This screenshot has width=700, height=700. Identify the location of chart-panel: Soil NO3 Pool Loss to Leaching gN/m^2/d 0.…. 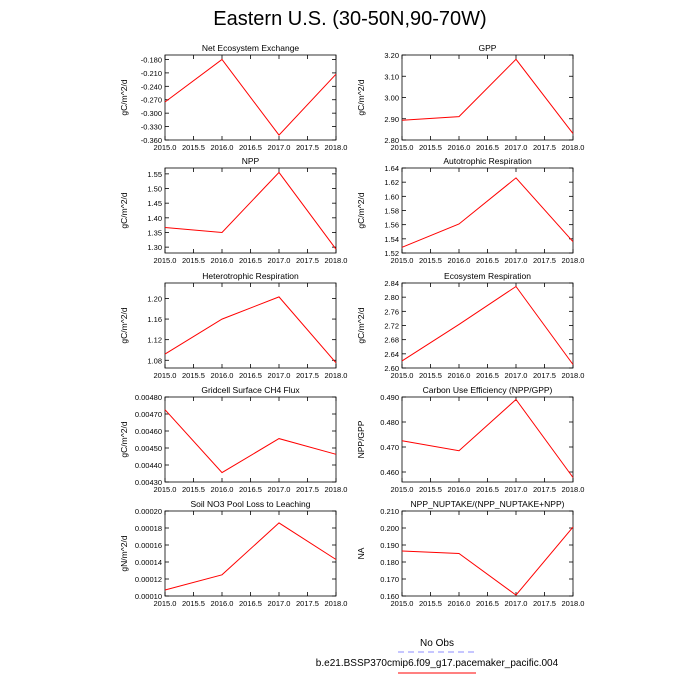
(233, 553).